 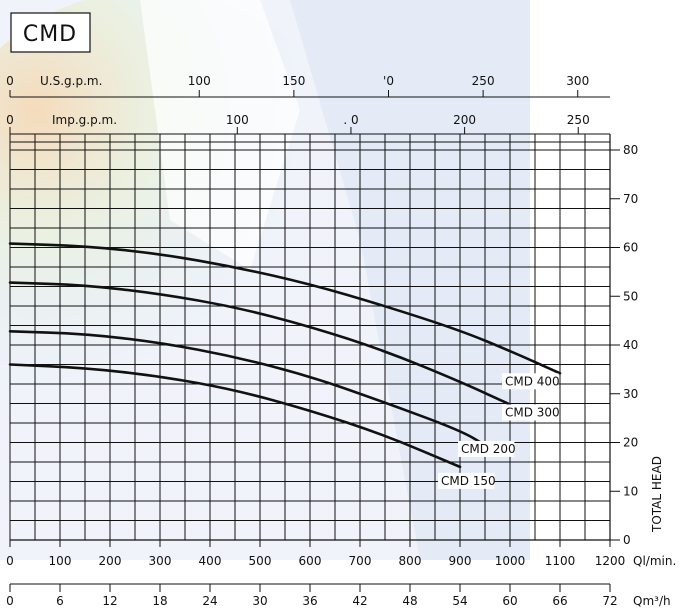 What do you see at coordinates (110, 561) in the screenshot?
I see `x-tick-label: 200` at bounding box center [110, 561].